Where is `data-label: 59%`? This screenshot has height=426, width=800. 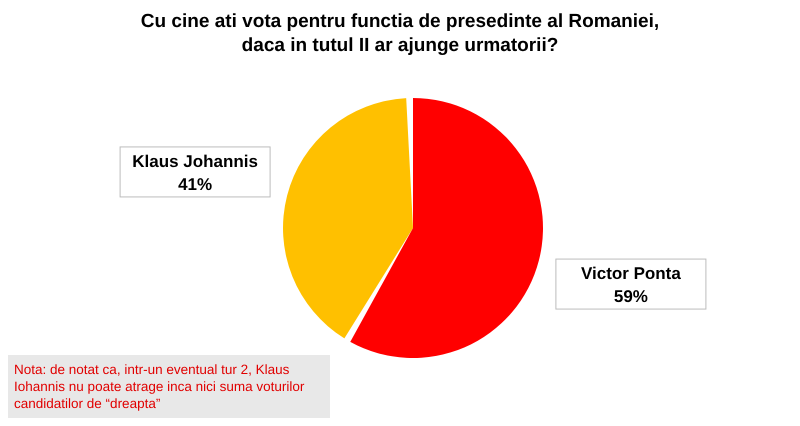 data-label: 59% is located at coordinates (631, 296).